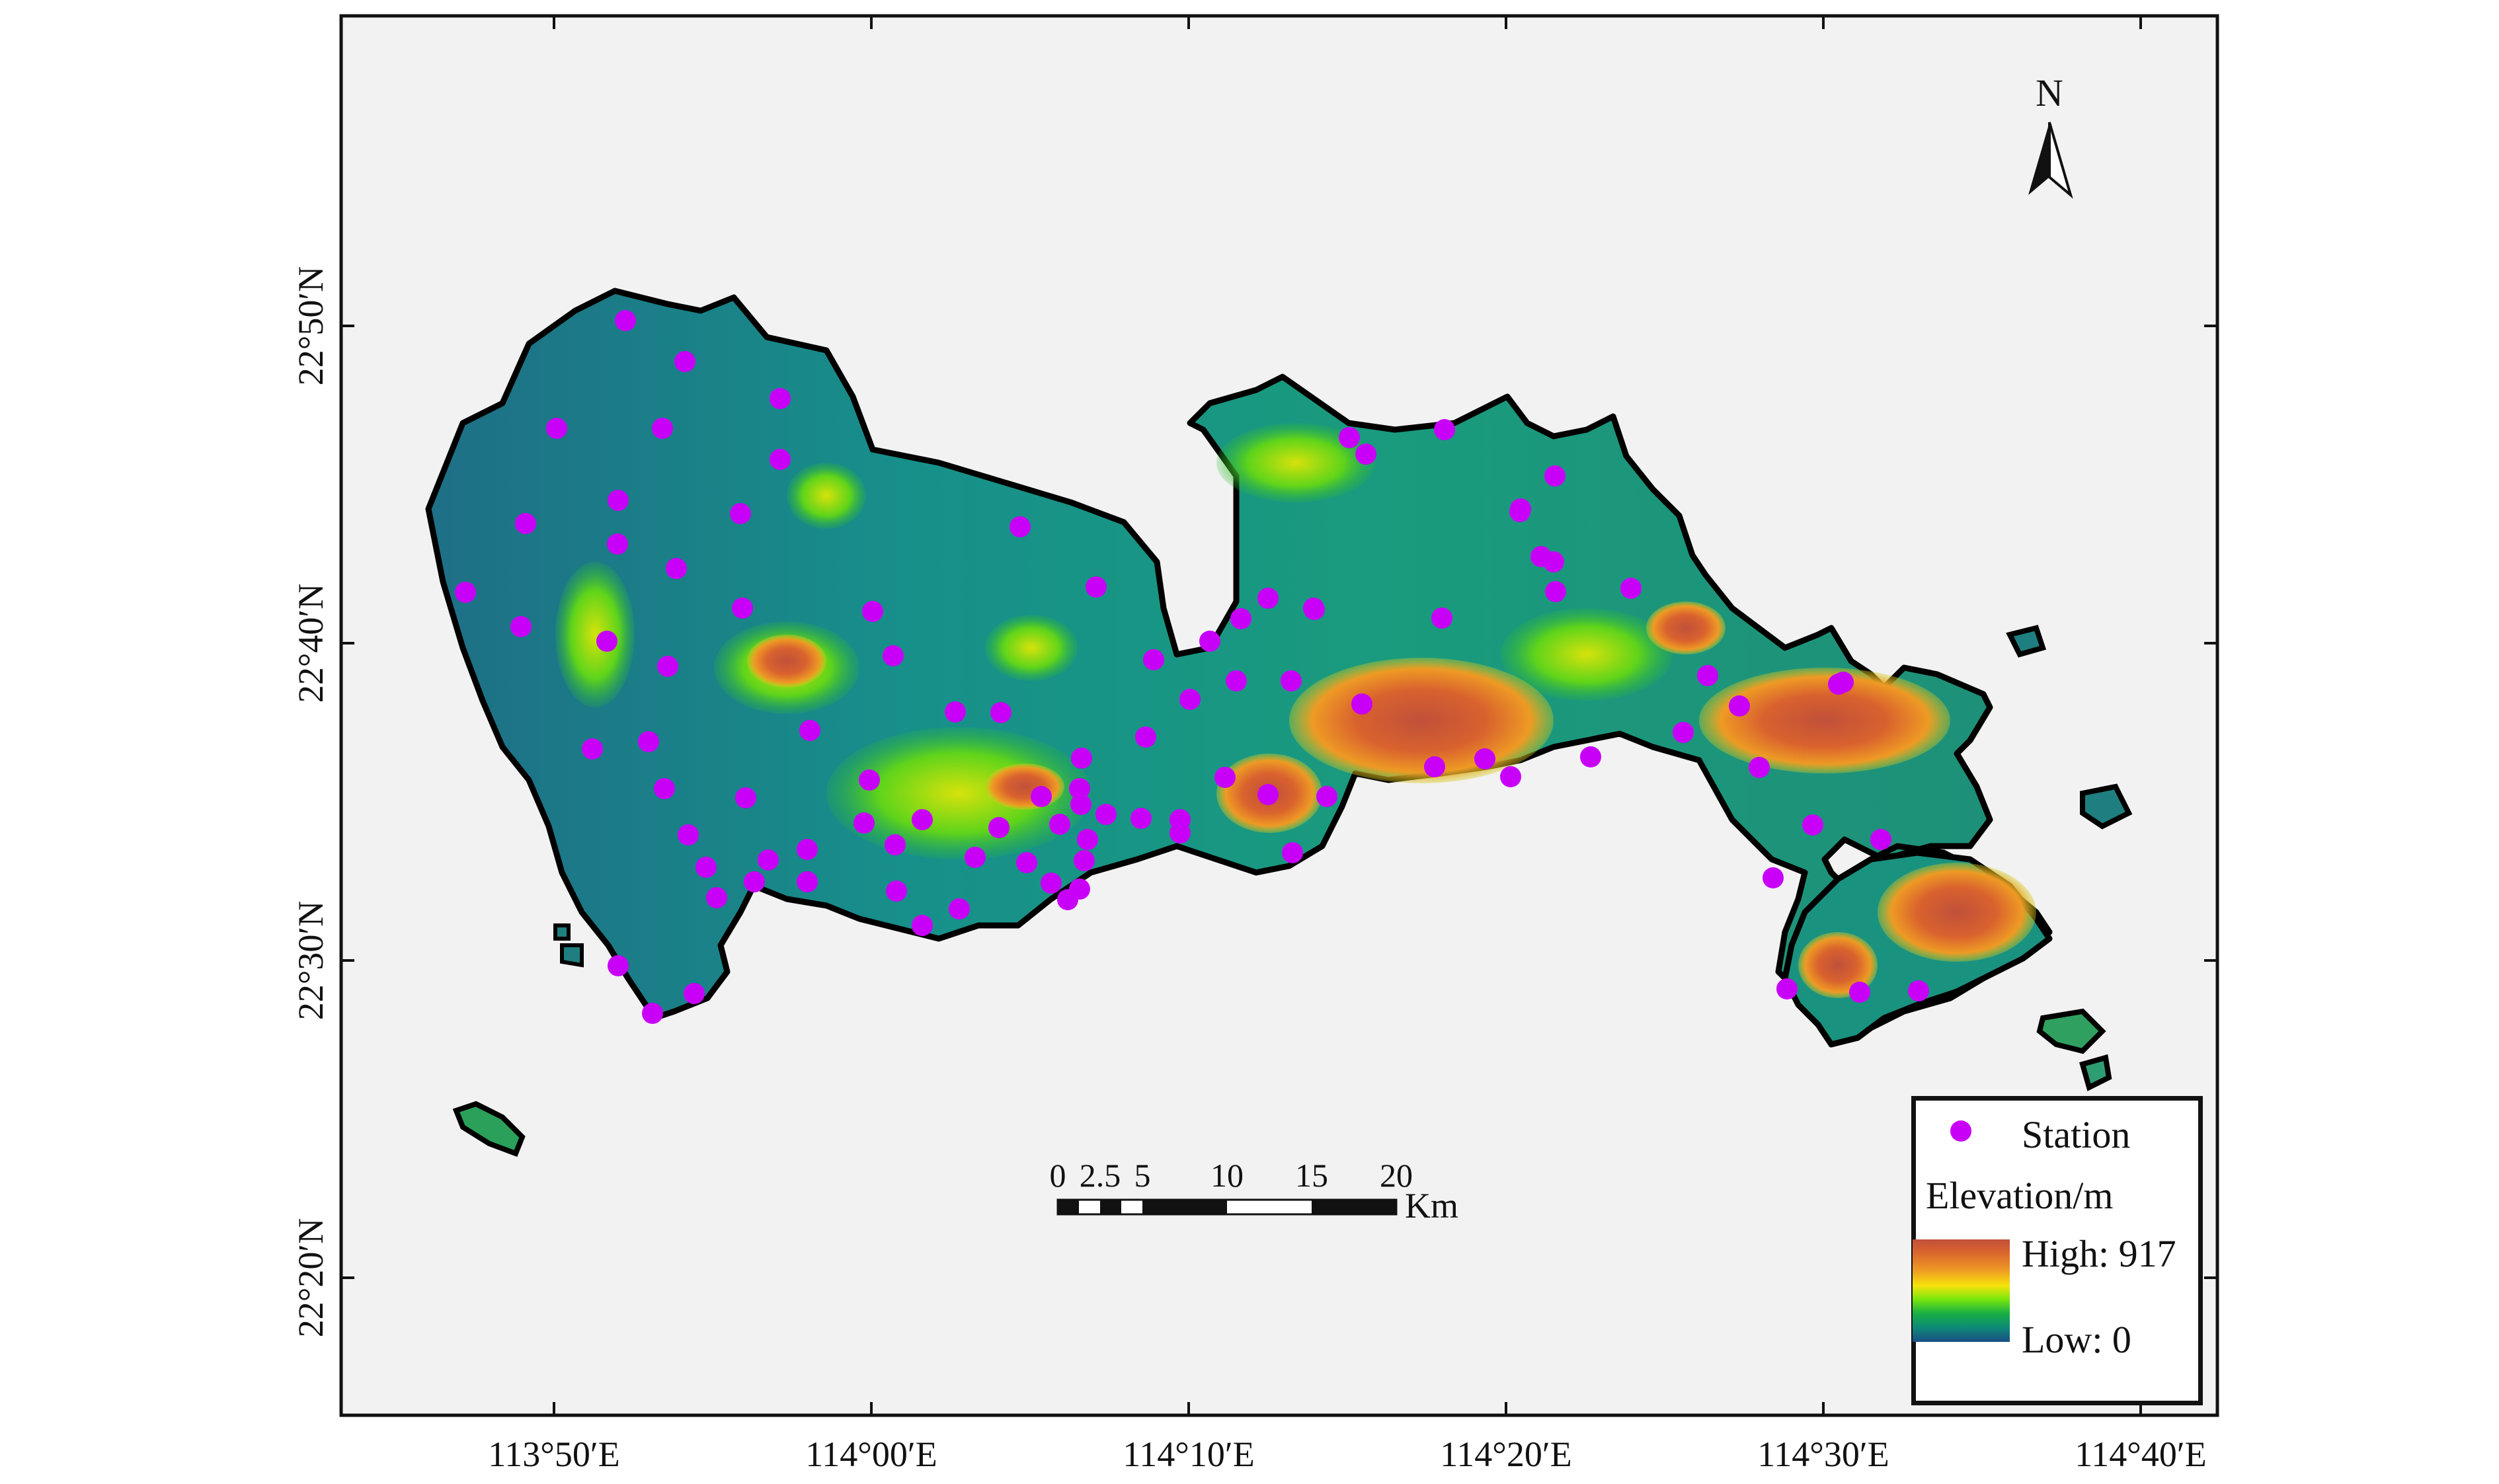  What do you see at coordinates (2038, 158) in the screenshot?
I see `north-arrow-icon` at bounding box center [2038, 158].